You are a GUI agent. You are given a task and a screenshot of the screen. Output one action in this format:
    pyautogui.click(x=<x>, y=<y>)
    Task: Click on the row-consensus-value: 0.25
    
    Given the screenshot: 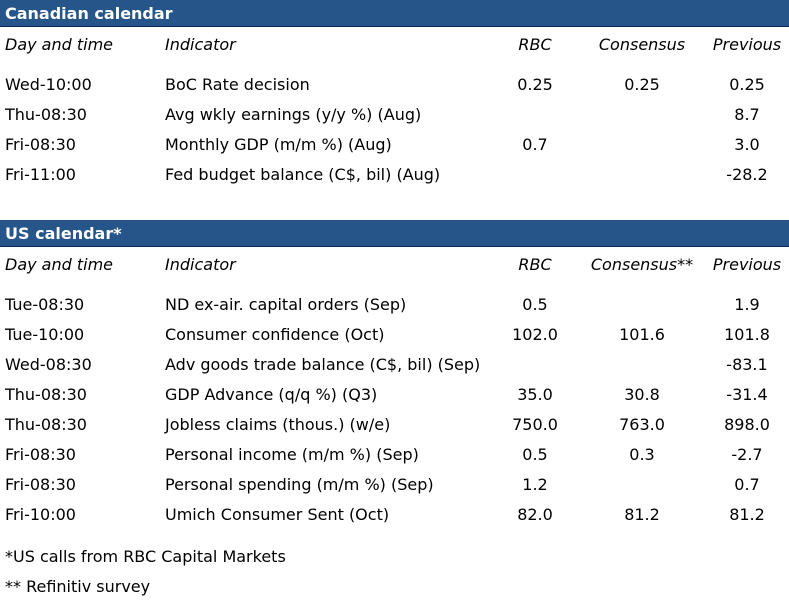 What is the action you would take?
    pyautogui.click(x=642, y=84)
    